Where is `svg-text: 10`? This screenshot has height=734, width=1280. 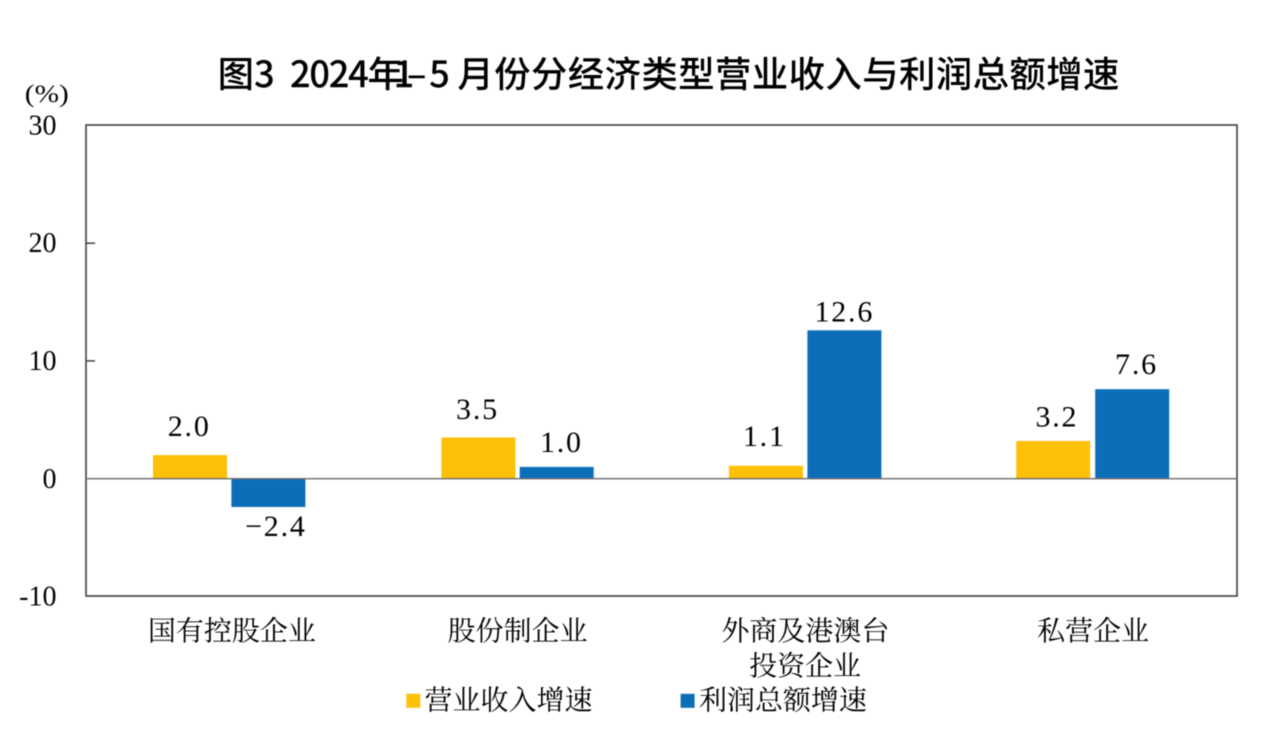 svg-text: 10 is located at coordinates (43, 361).